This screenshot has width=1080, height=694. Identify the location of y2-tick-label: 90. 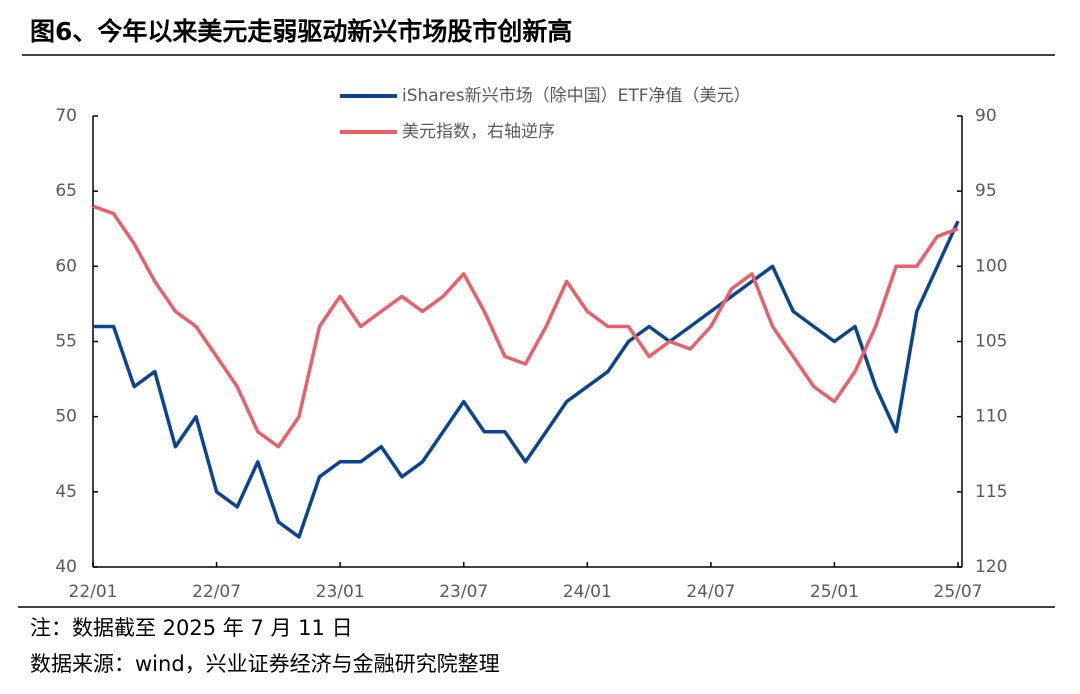
(986, 116).